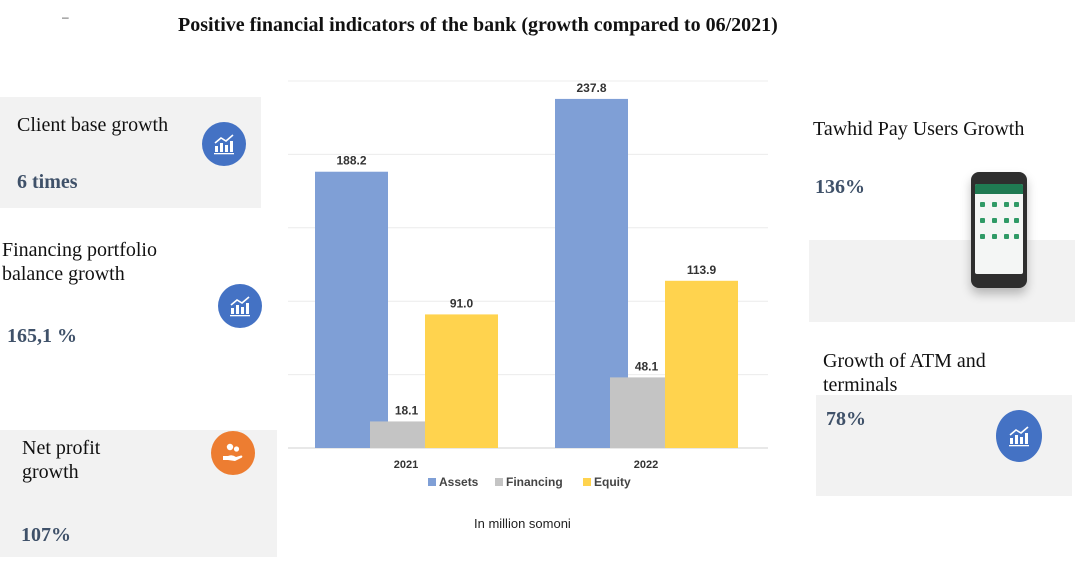  Describe the element at coordinates (407, 410) in the screenshot. I see `data-label: 18.1` at that location.